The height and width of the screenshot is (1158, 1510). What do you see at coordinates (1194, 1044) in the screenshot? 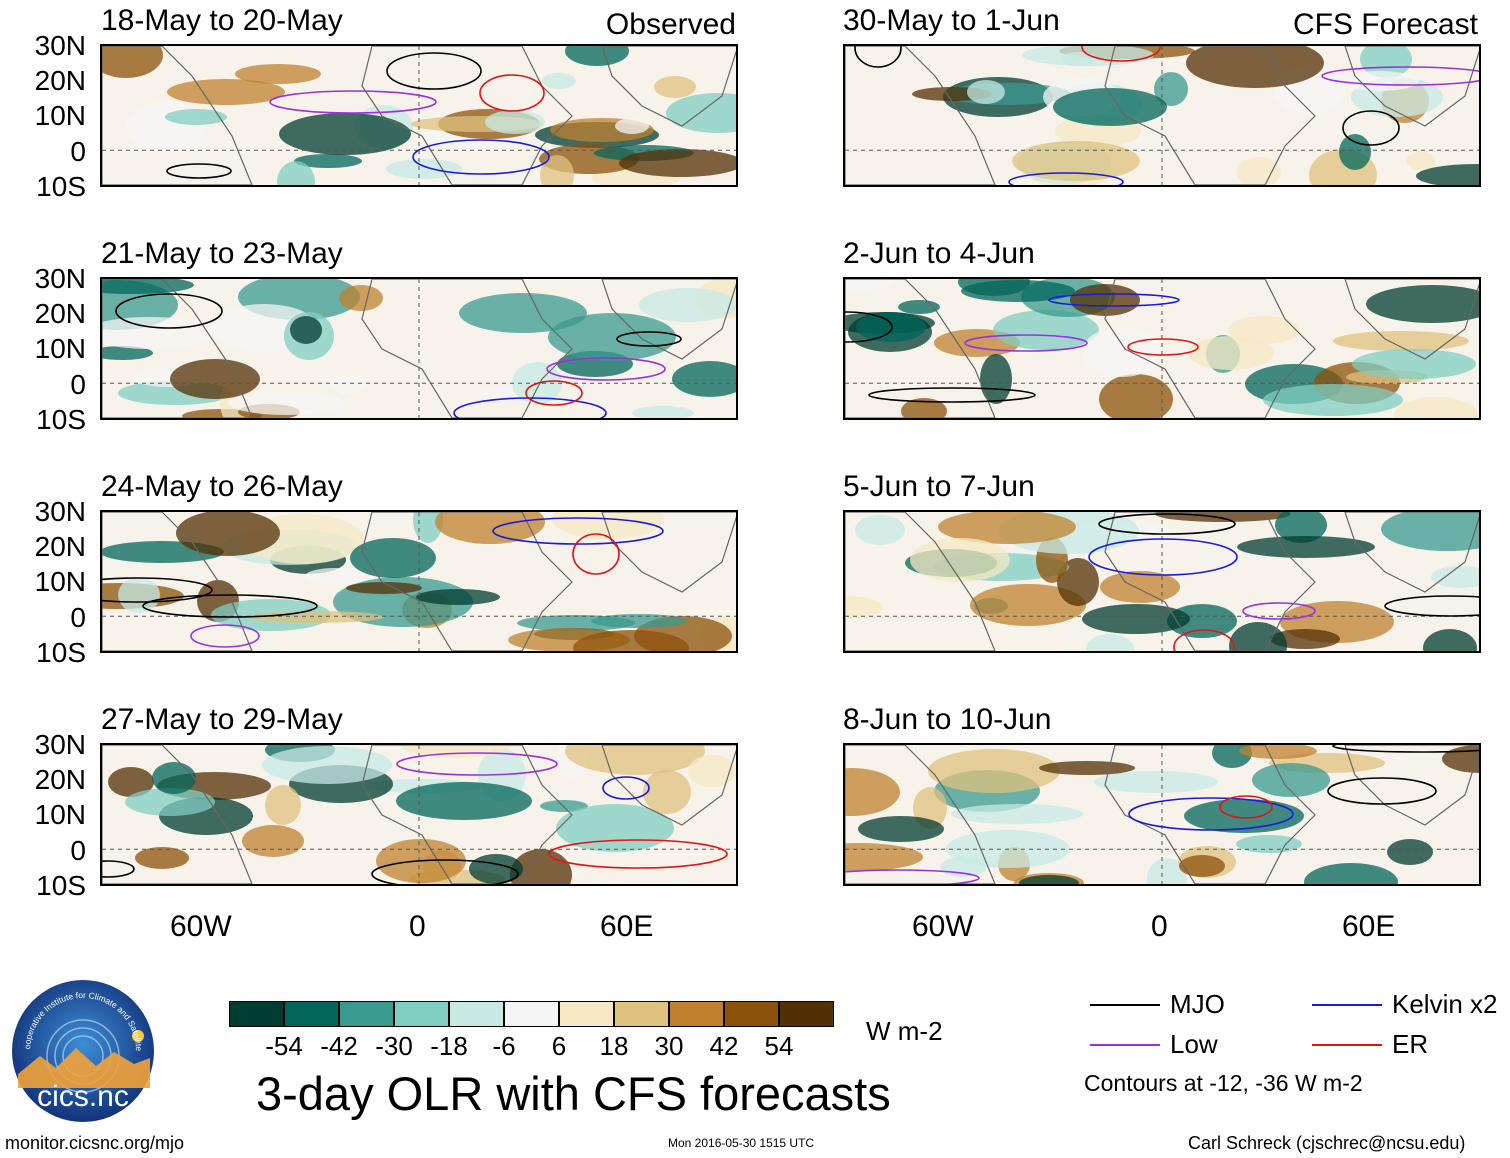
I see `legend-label: Low` at bounding box center [1194, 1044].